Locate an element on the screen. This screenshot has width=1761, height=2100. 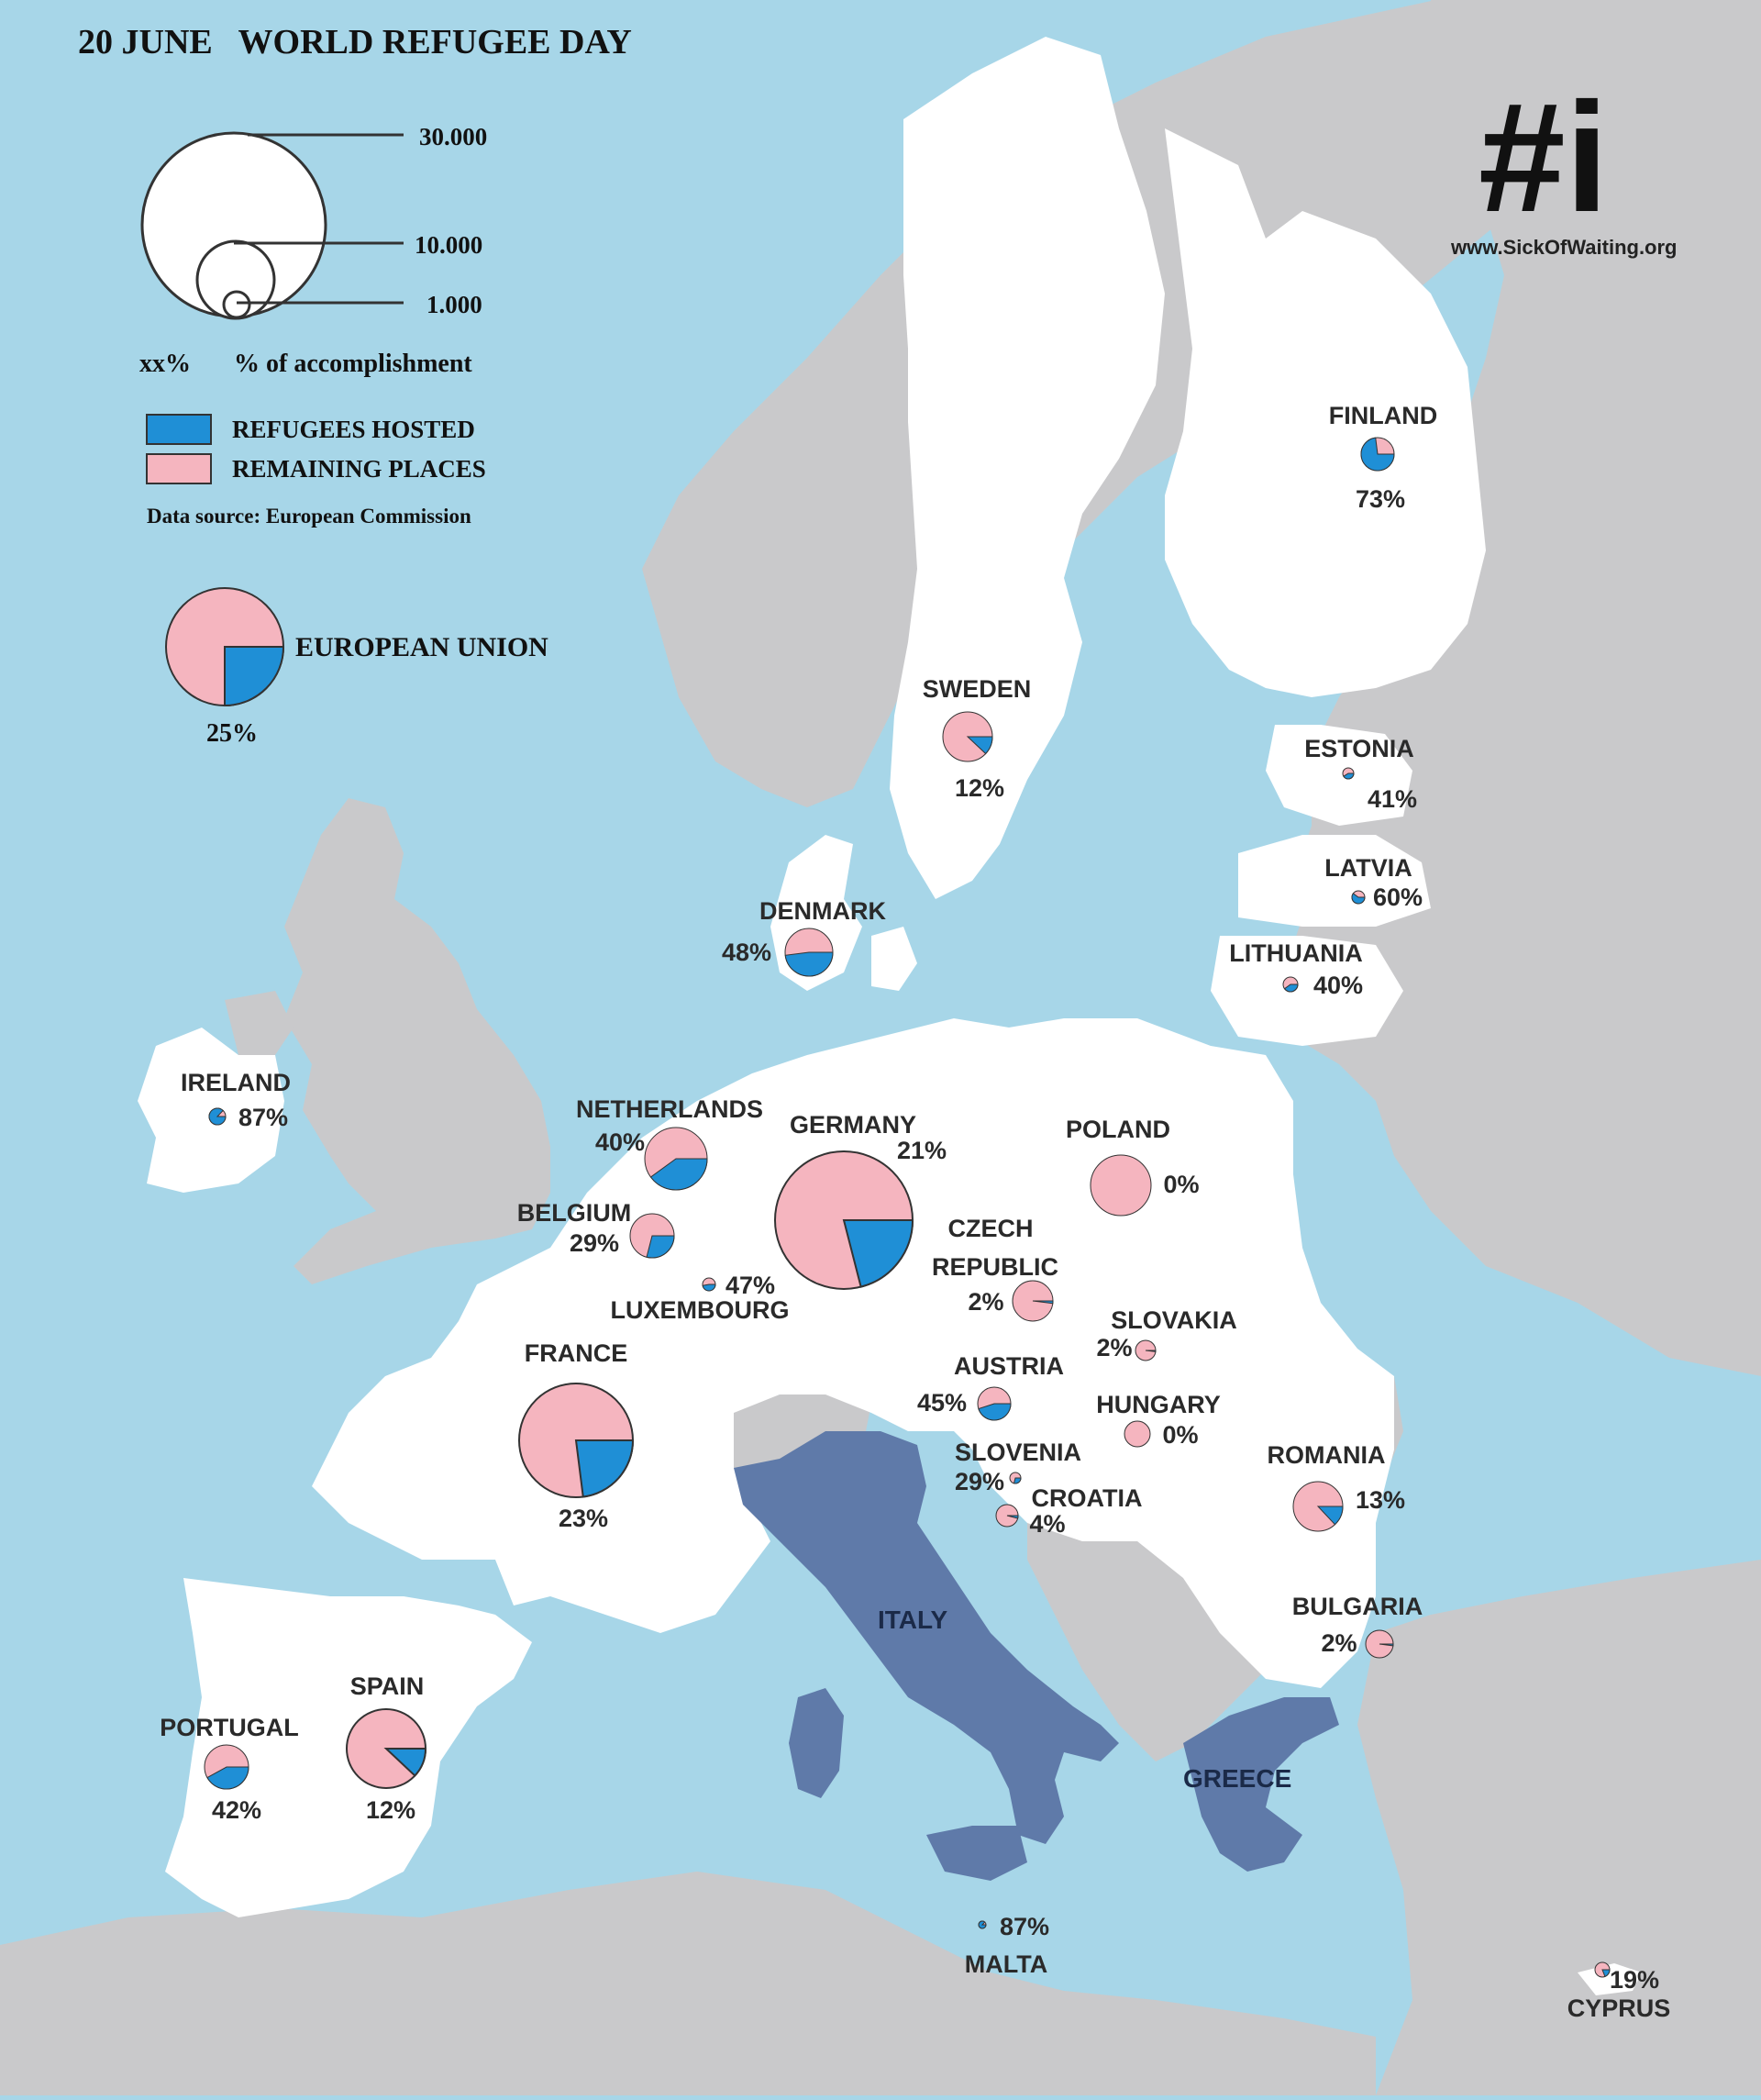
finland-name: FINLAND is located at coordinates (1383, 416).